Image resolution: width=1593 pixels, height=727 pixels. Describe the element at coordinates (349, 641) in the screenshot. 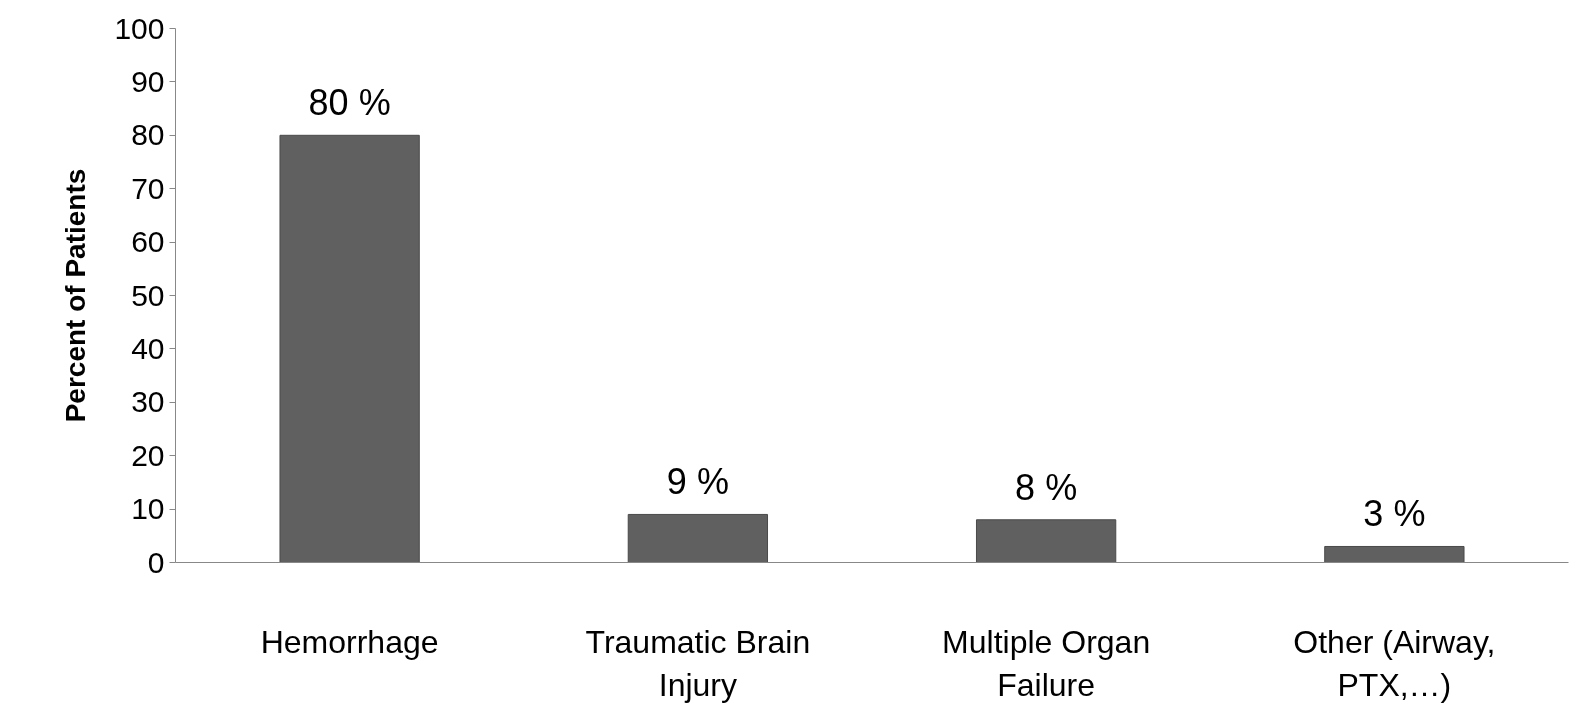

I see `x-tick-label: Hemorrhage` at that location.